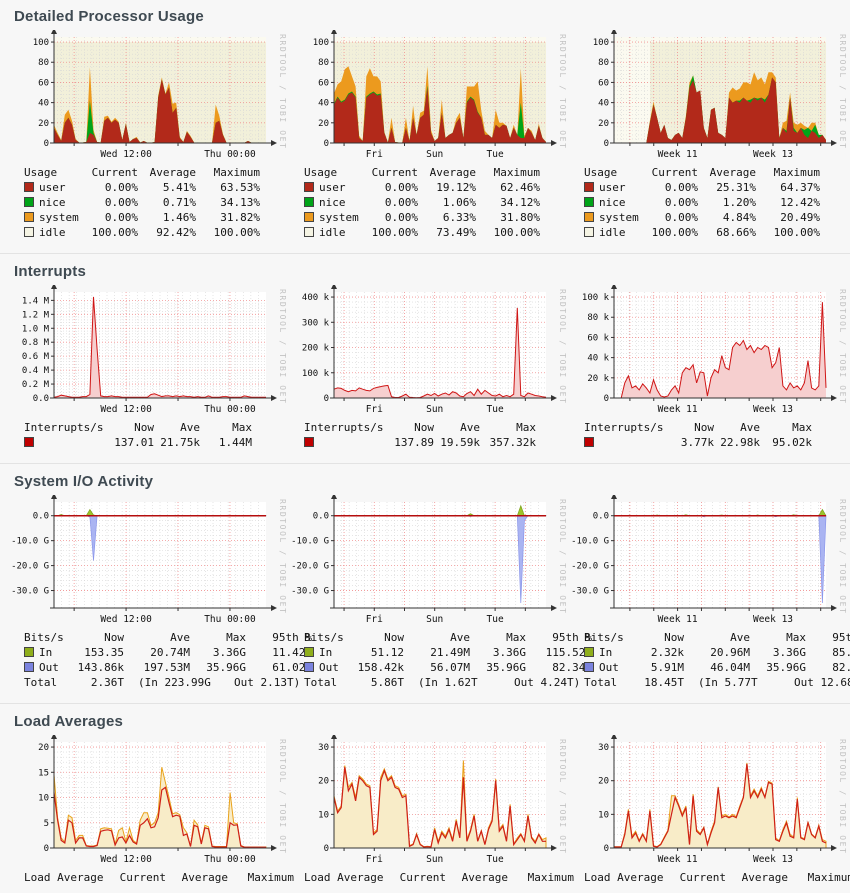 Image resolution: width=850 pixels, height=893 pixels. What do you see at coordinates (705, 562) in the screenshot?
I see `io-month-chart: 0.0 -10.0 G -20.0 G -30.0 G Week 11 Week 13` at bounding box center [705, 562].